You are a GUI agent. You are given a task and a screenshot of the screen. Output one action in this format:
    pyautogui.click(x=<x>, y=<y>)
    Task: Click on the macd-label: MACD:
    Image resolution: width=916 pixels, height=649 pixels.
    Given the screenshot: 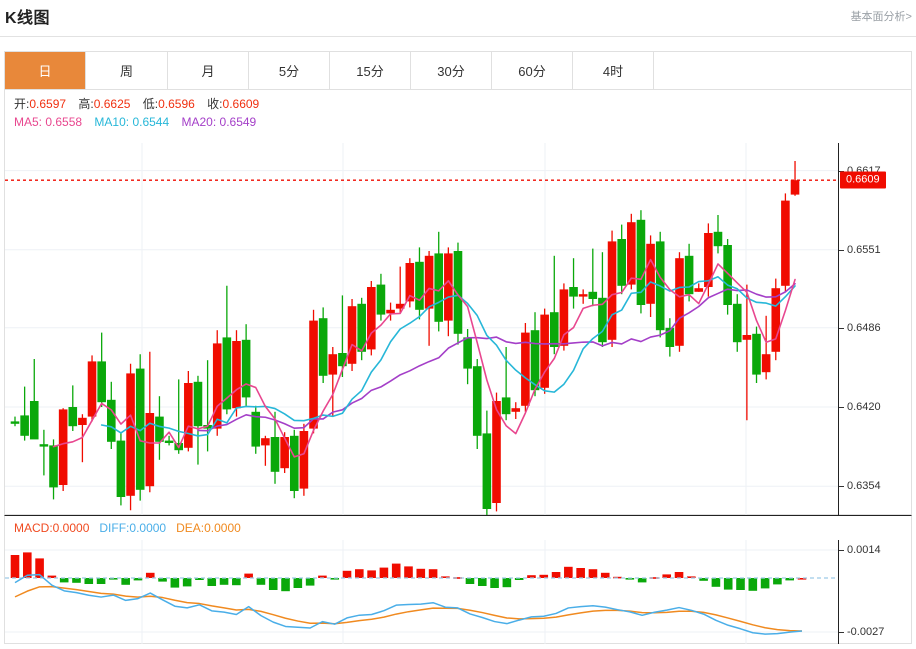 What is the action you would take?
    pyautogui.click(x=33, y=528)
    